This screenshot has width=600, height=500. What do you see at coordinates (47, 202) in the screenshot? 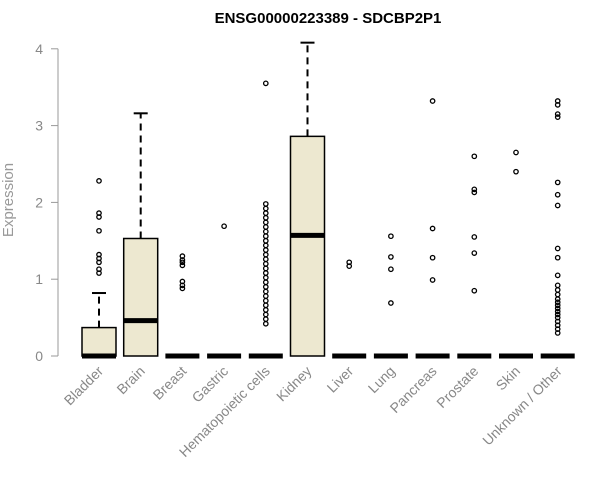
I see `y-axis: 0 1 2 3 4` at bounding box center [47, 202].